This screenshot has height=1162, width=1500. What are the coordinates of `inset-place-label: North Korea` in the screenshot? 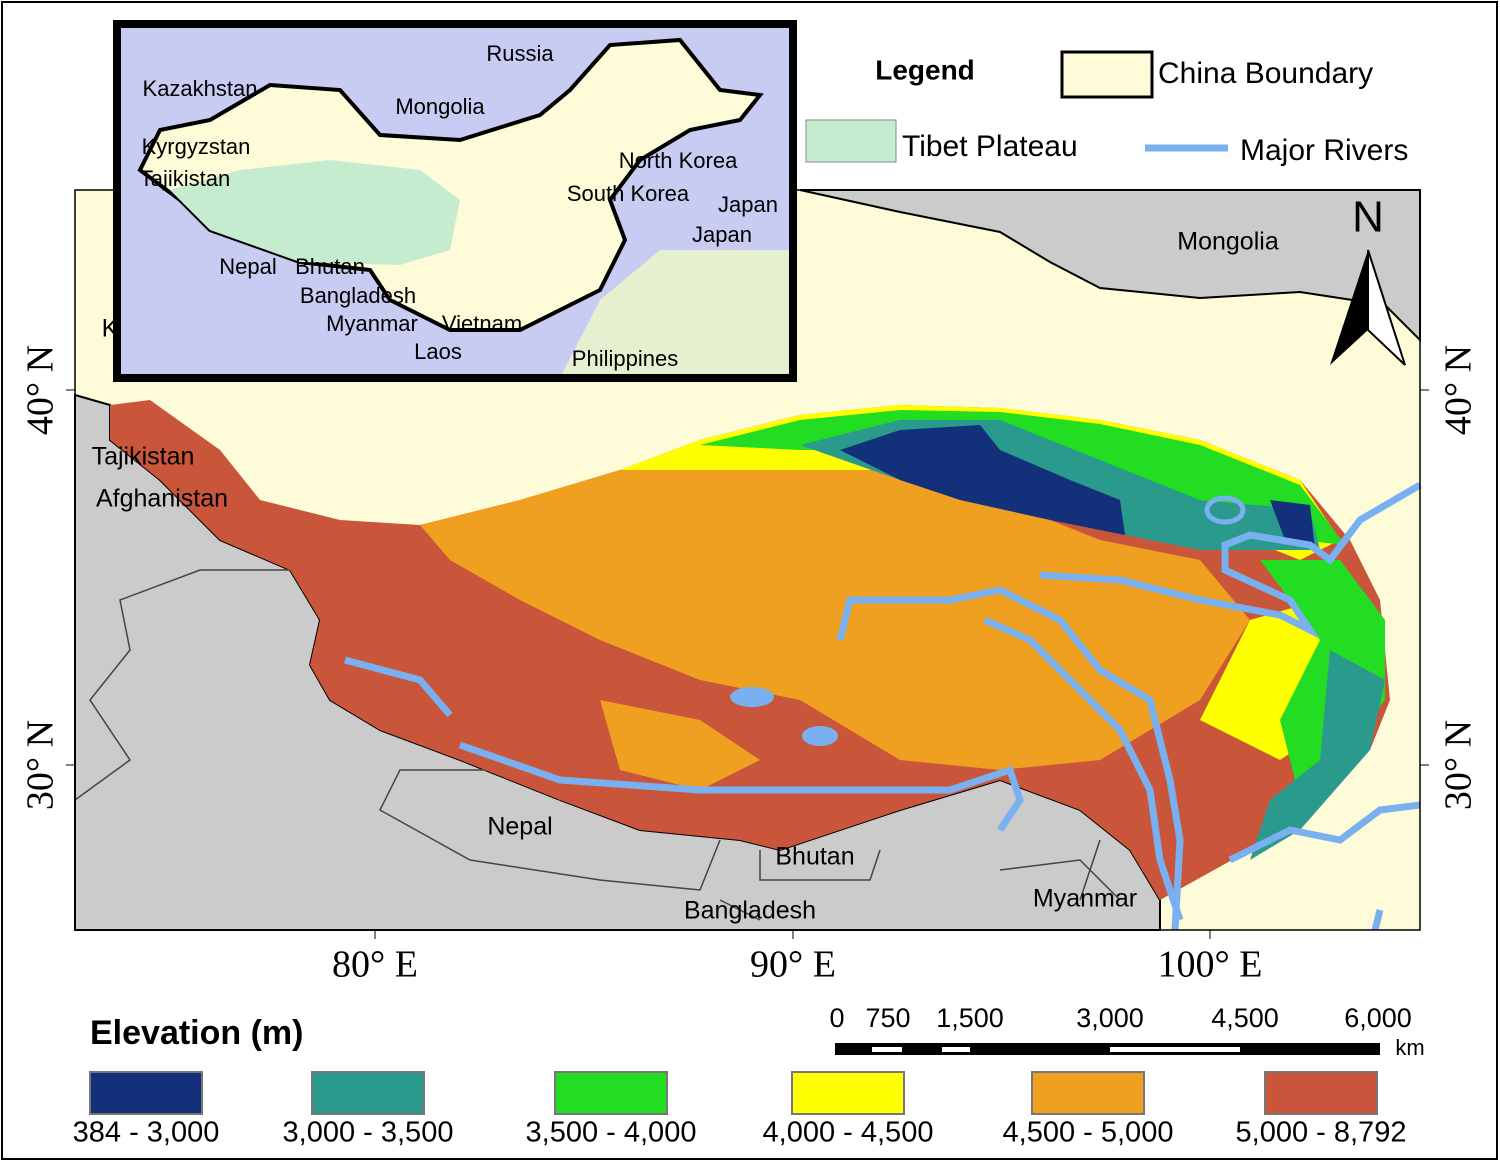 It's located at (678, 160).